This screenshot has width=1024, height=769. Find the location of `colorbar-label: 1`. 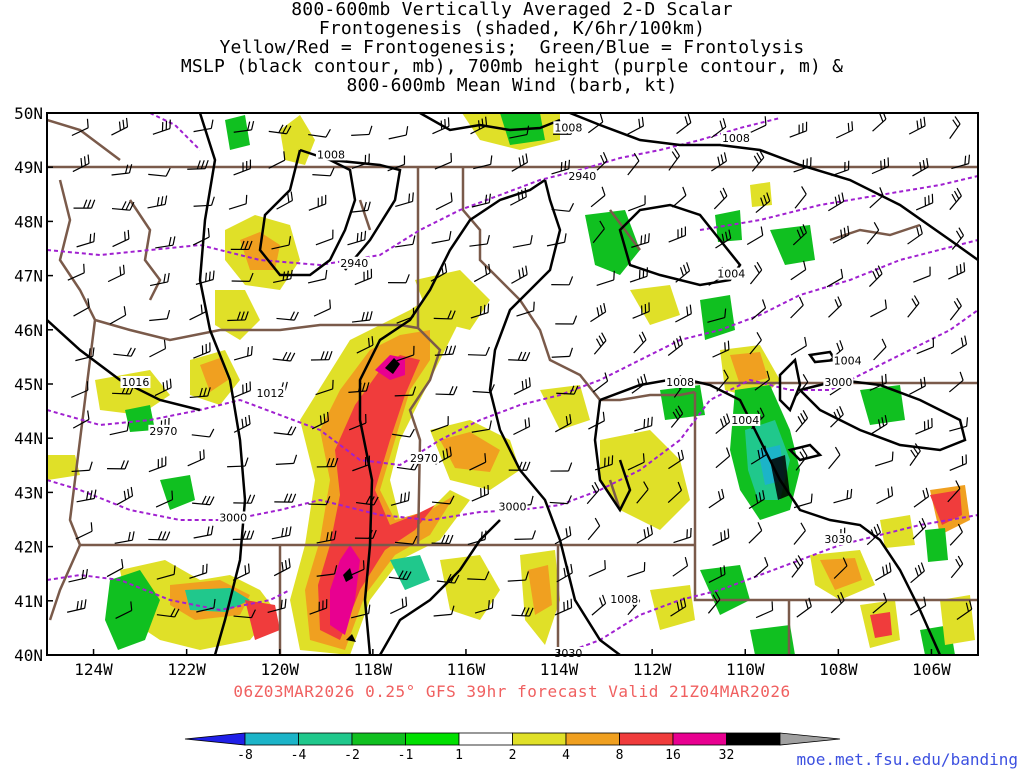

colorbar-label: 1 is located at coordinates (459, 755).